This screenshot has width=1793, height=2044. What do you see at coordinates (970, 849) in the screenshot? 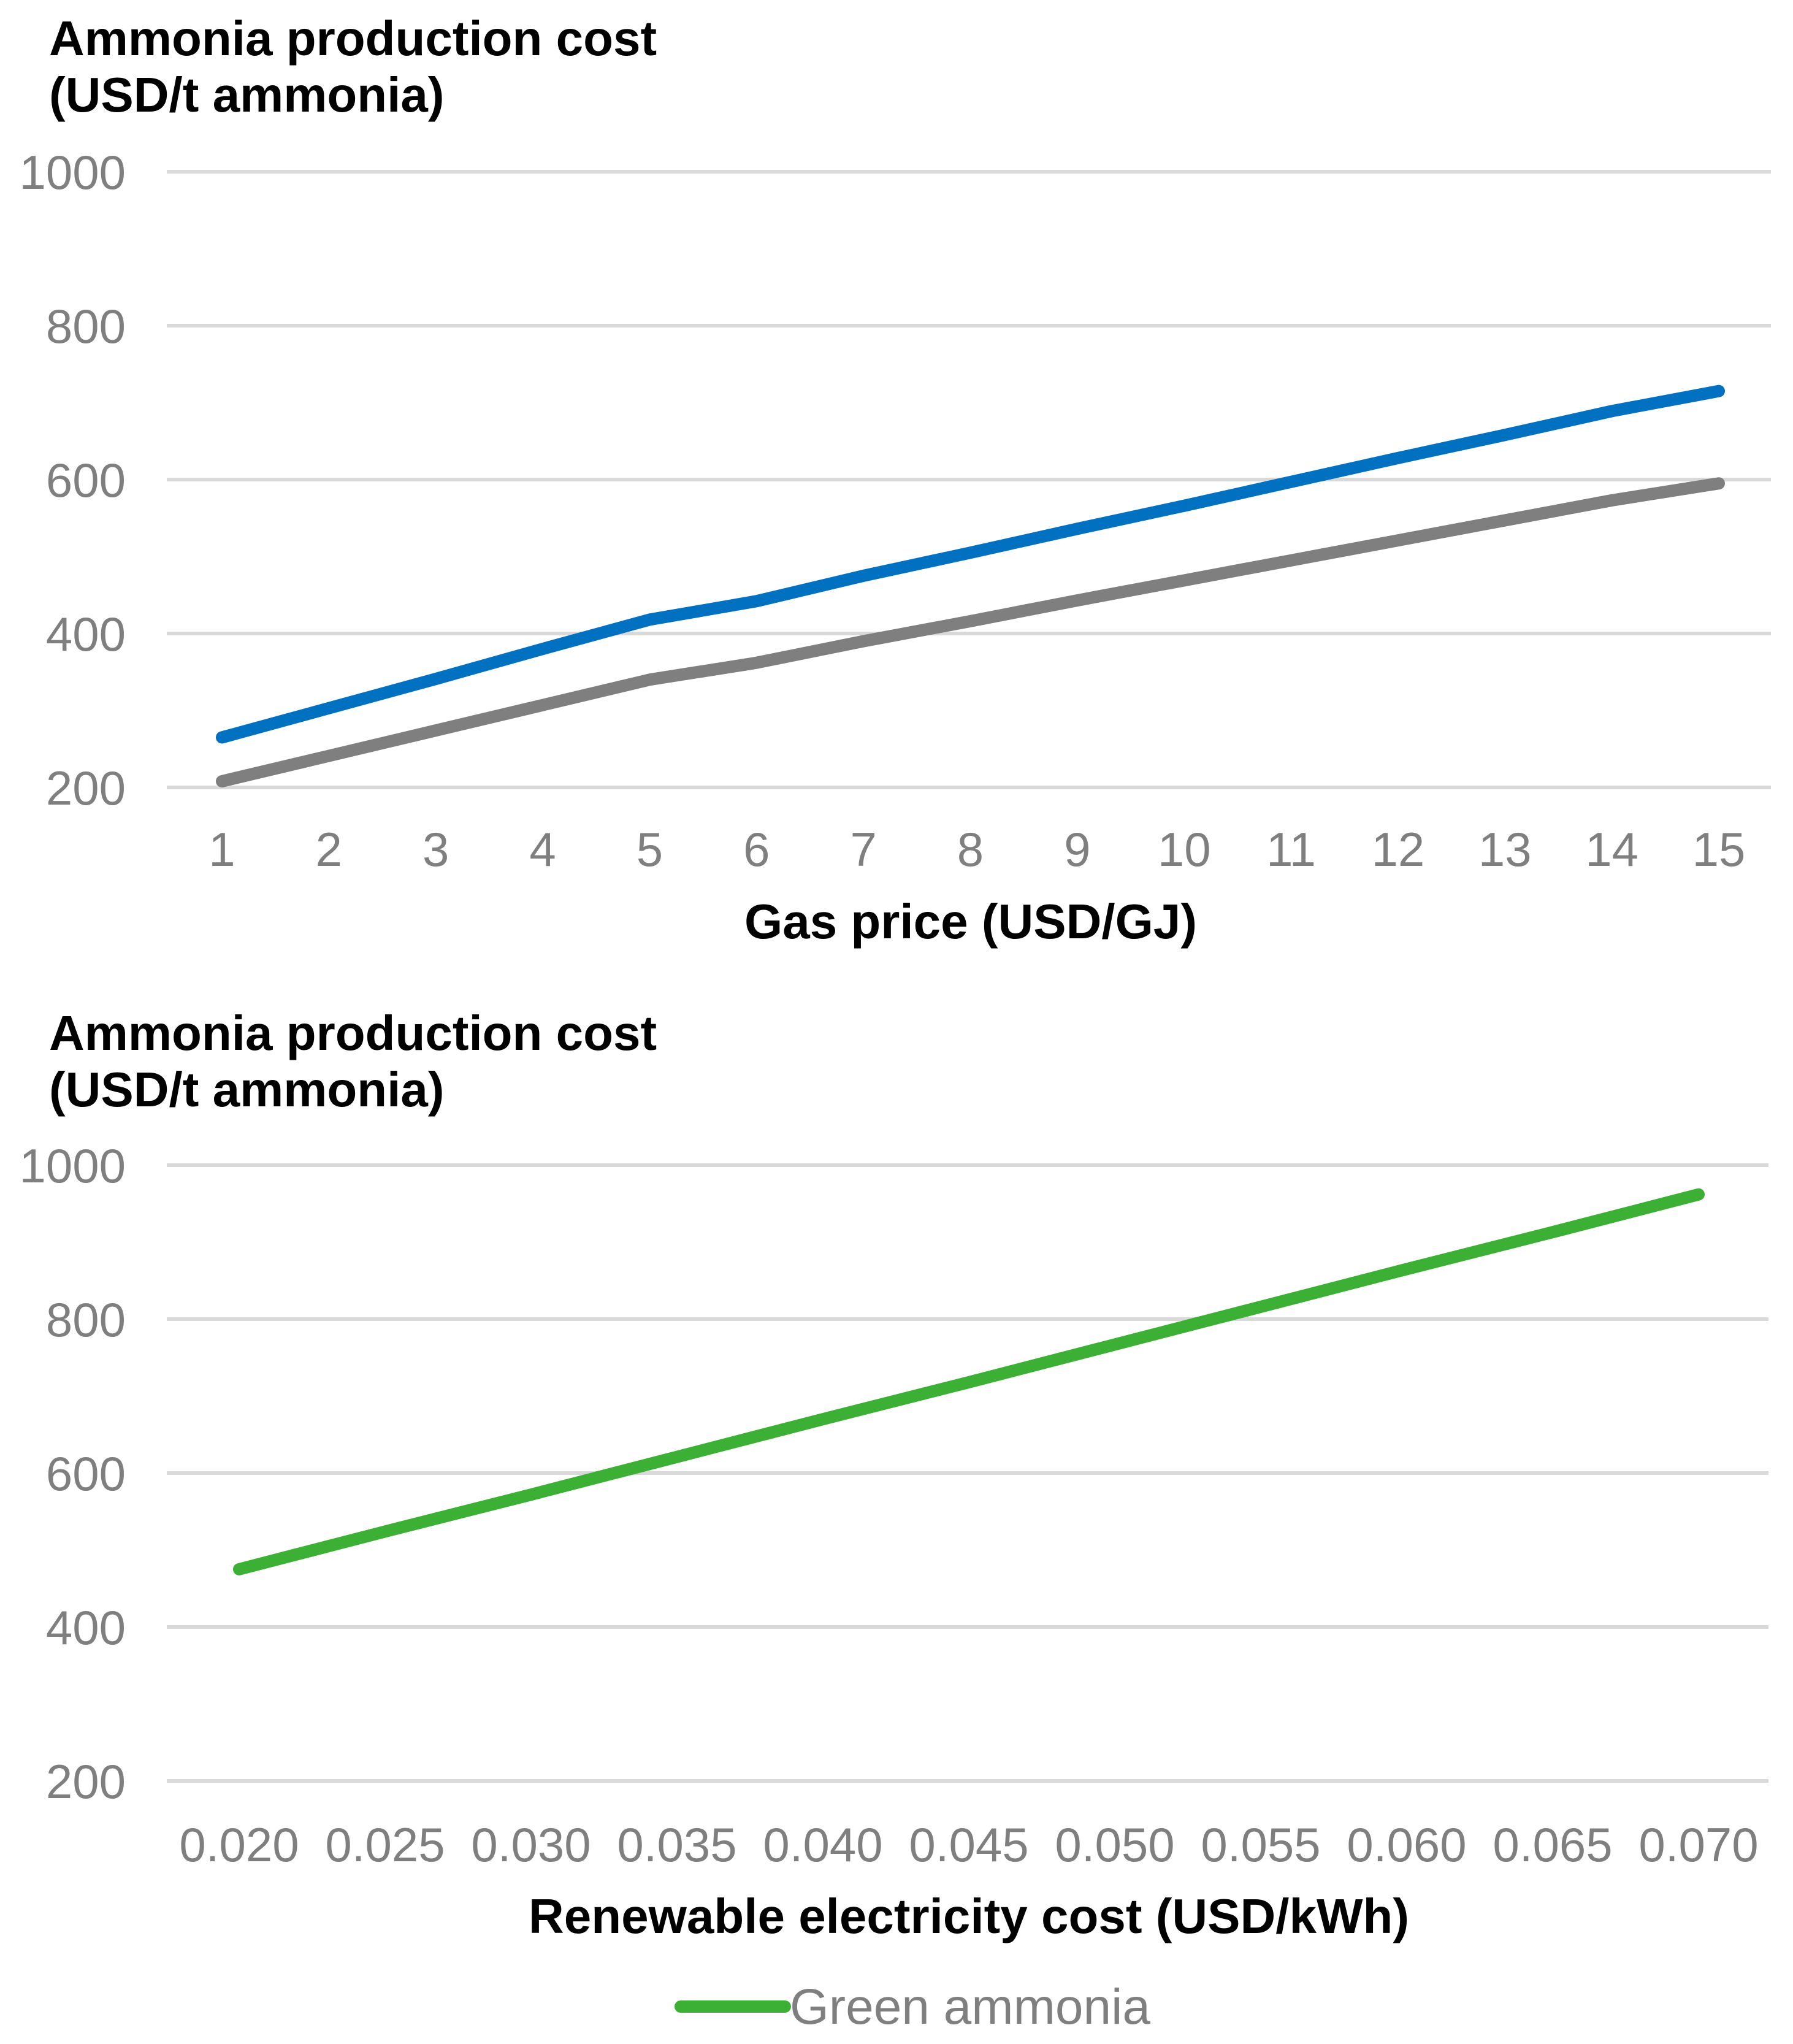
I see `chart1-x-tick-label: 8` at bounding box center [970, 849].